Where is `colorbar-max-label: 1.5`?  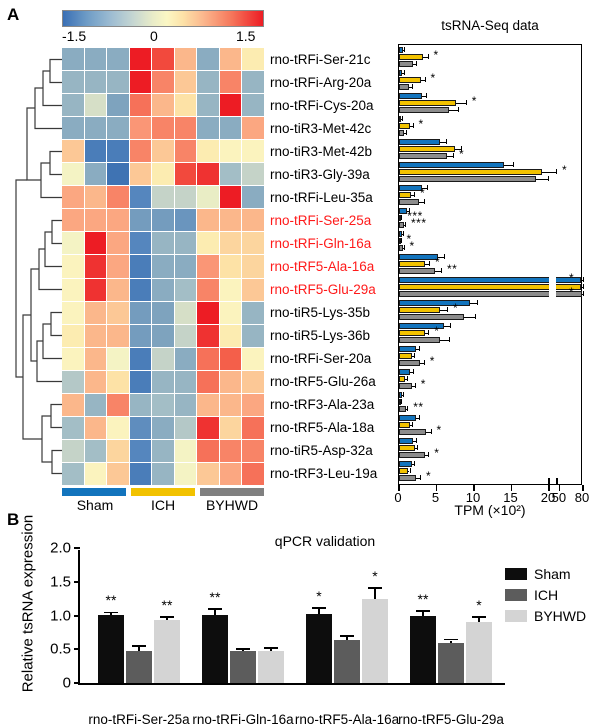 colorbar-max-label: 1.5 is located at coordinates (246, 36).